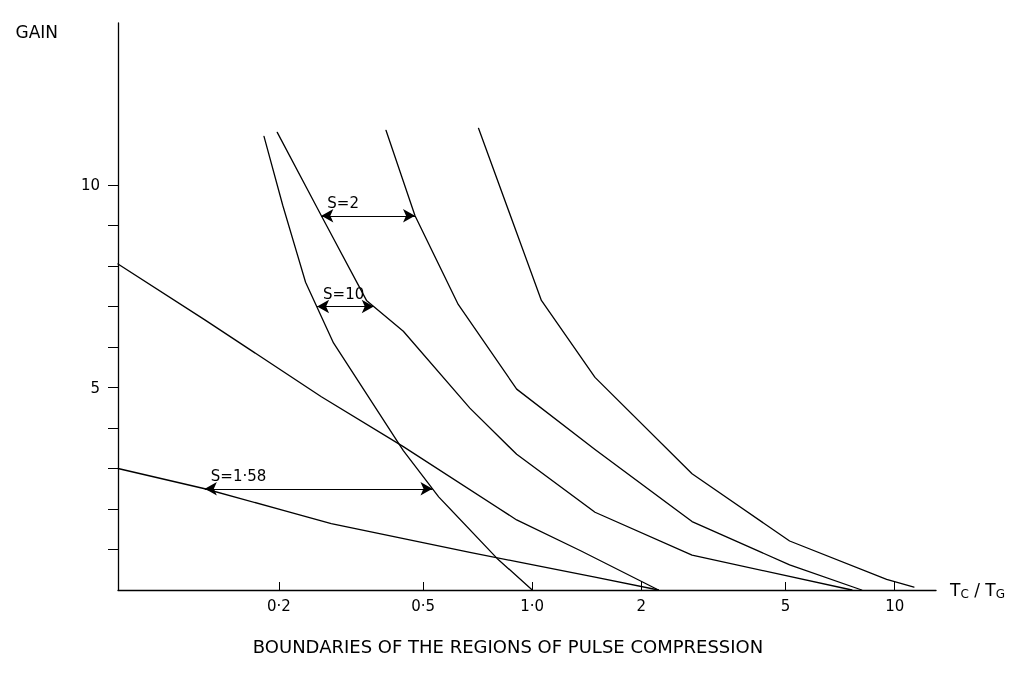  I want to click on x-tick-label: 1·0, so click(532, 605).